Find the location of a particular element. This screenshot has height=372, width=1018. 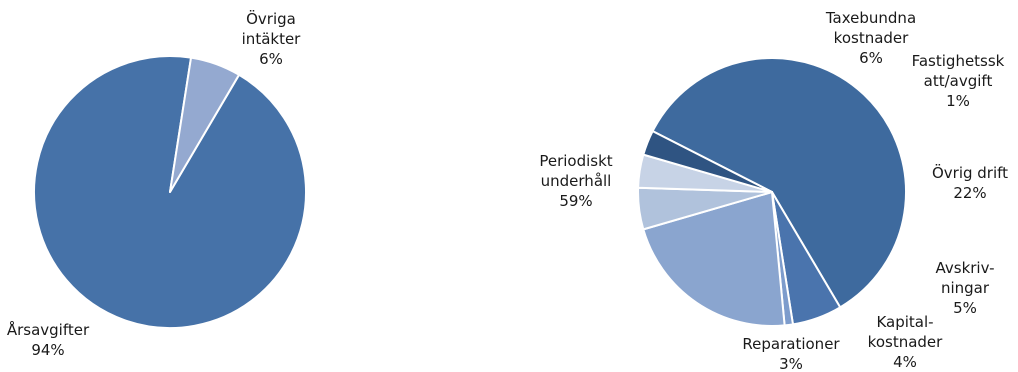

slice-label-line: intäkter is located at coordinates (272, 39).